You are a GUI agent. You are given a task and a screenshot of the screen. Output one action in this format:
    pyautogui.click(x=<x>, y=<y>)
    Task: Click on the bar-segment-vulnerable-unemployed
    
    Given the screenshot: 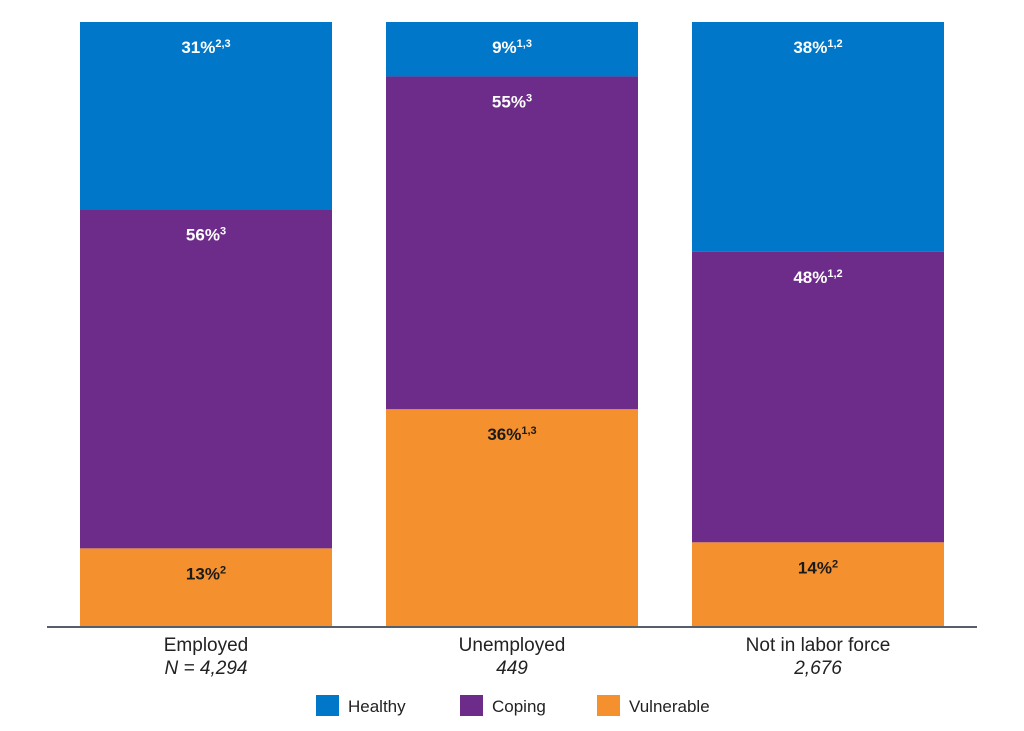 What is the action you would take?
    pyautogui.click(x=512, y=518)
    